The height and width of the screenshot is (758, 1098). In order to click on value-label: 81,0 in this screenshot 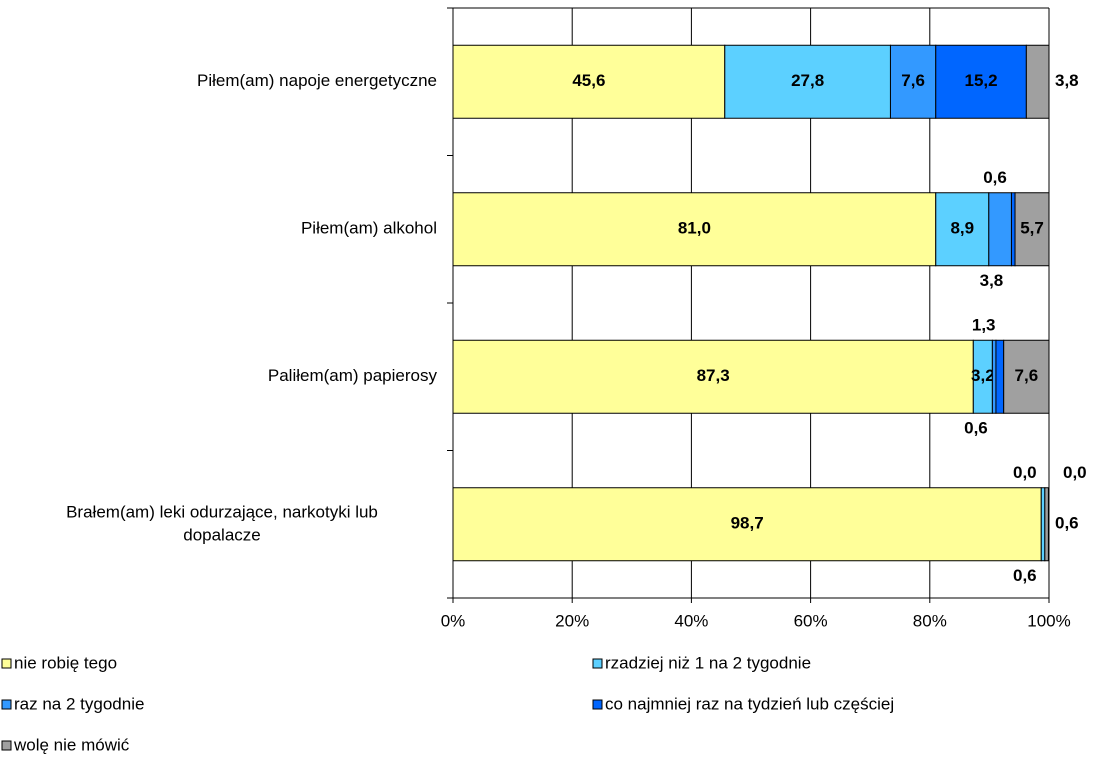, I will do `click(694, 228)`.